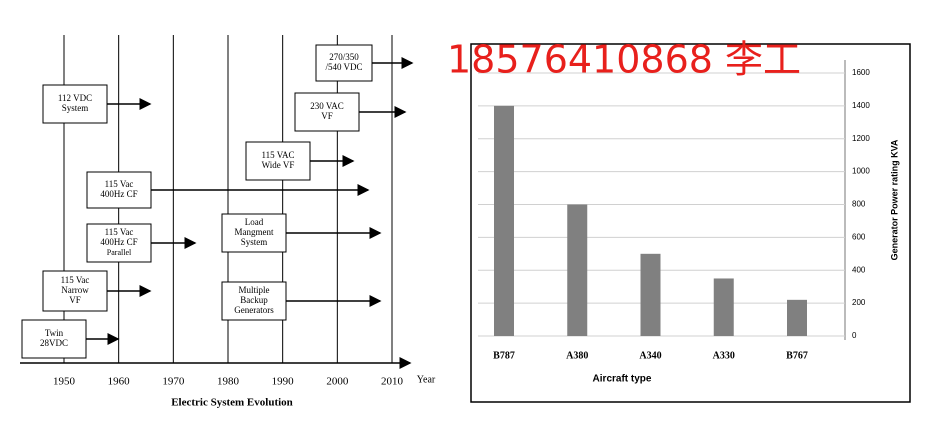 The height and width of the screenshot is (440, 933). What do you see at coordinates (64, 382) in the screenshot?
I see `year-label: 1950` at bounding box center [64, 382].